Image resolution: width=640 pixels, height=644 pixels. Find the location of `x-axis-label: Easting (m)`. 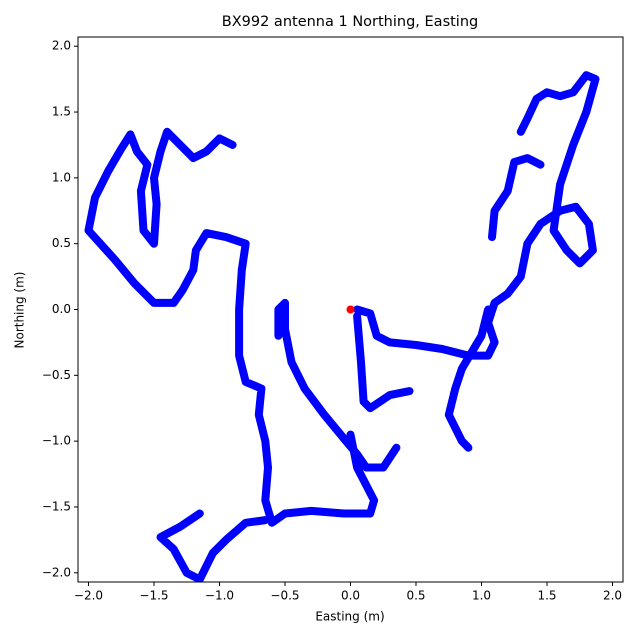

x-axis-label: Easting (m) is located at coordinates (349, 617).